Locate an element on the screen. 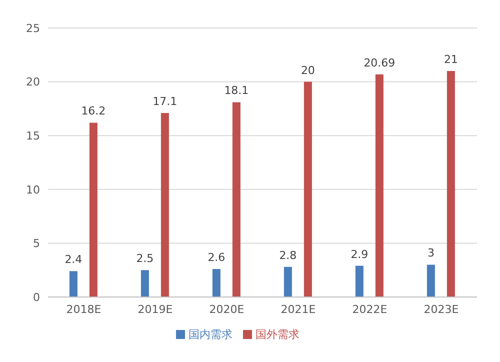  data-label: 20.69 is located at coordinates (380, 63).